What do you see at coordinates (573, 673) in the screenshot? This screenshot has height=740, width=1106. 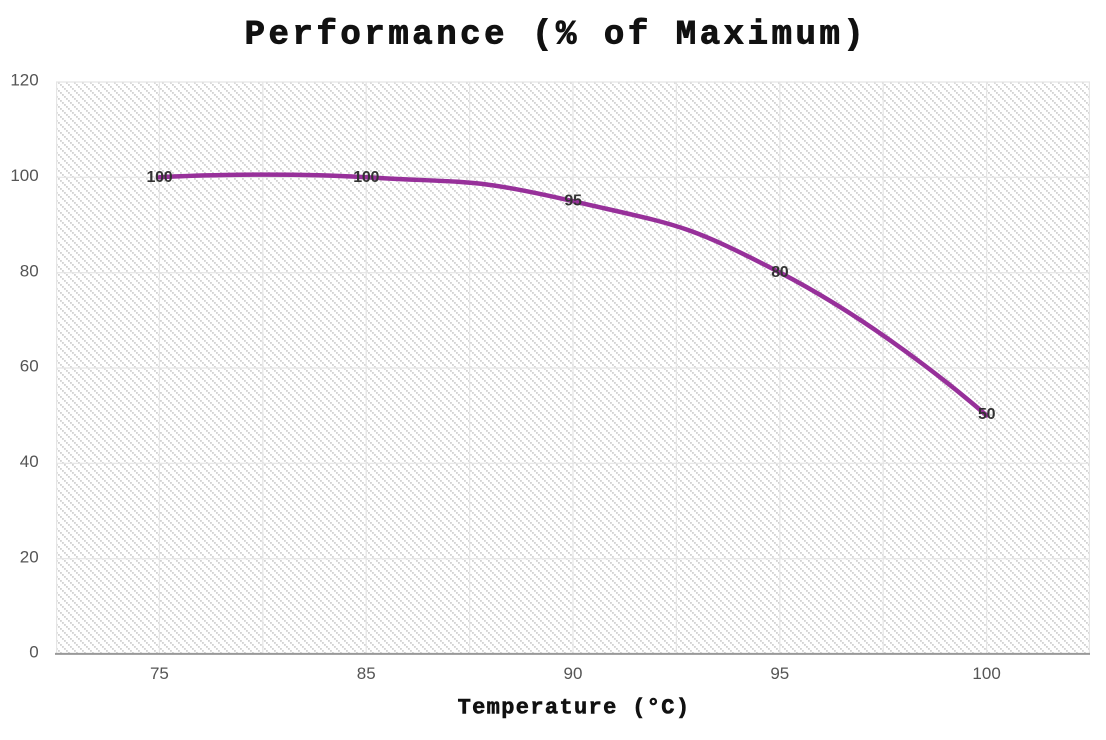 I see `svg-text: 90` at bounding box center [573, 673].